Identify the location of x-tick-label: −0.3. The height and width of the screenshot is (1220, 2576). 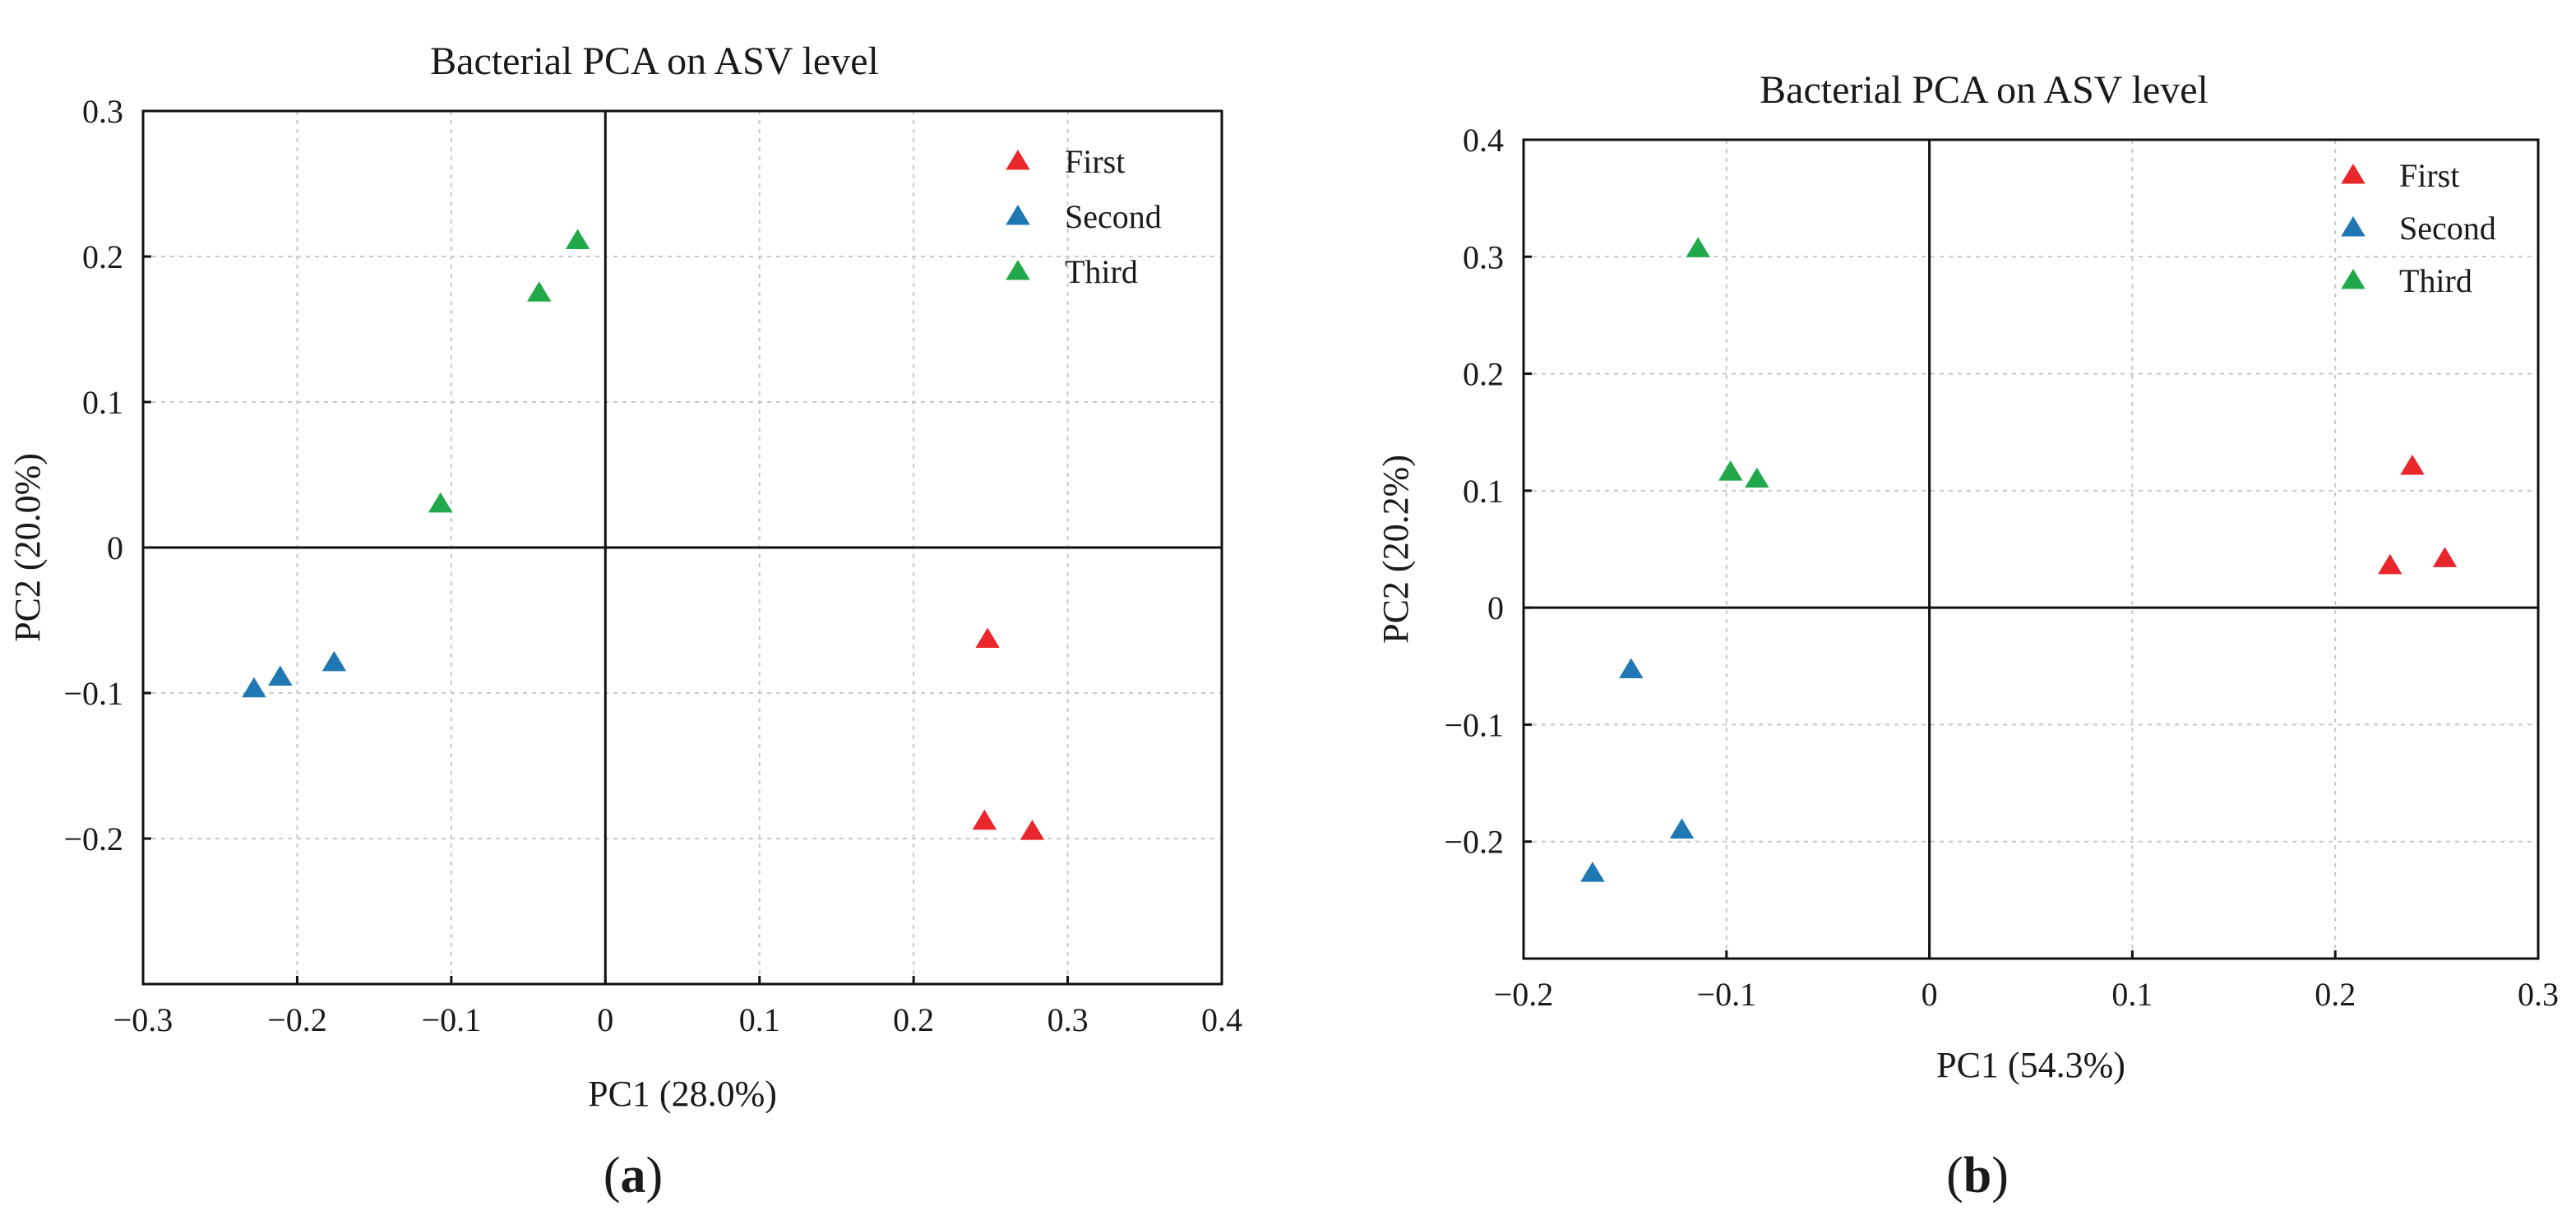
(143, 1020).